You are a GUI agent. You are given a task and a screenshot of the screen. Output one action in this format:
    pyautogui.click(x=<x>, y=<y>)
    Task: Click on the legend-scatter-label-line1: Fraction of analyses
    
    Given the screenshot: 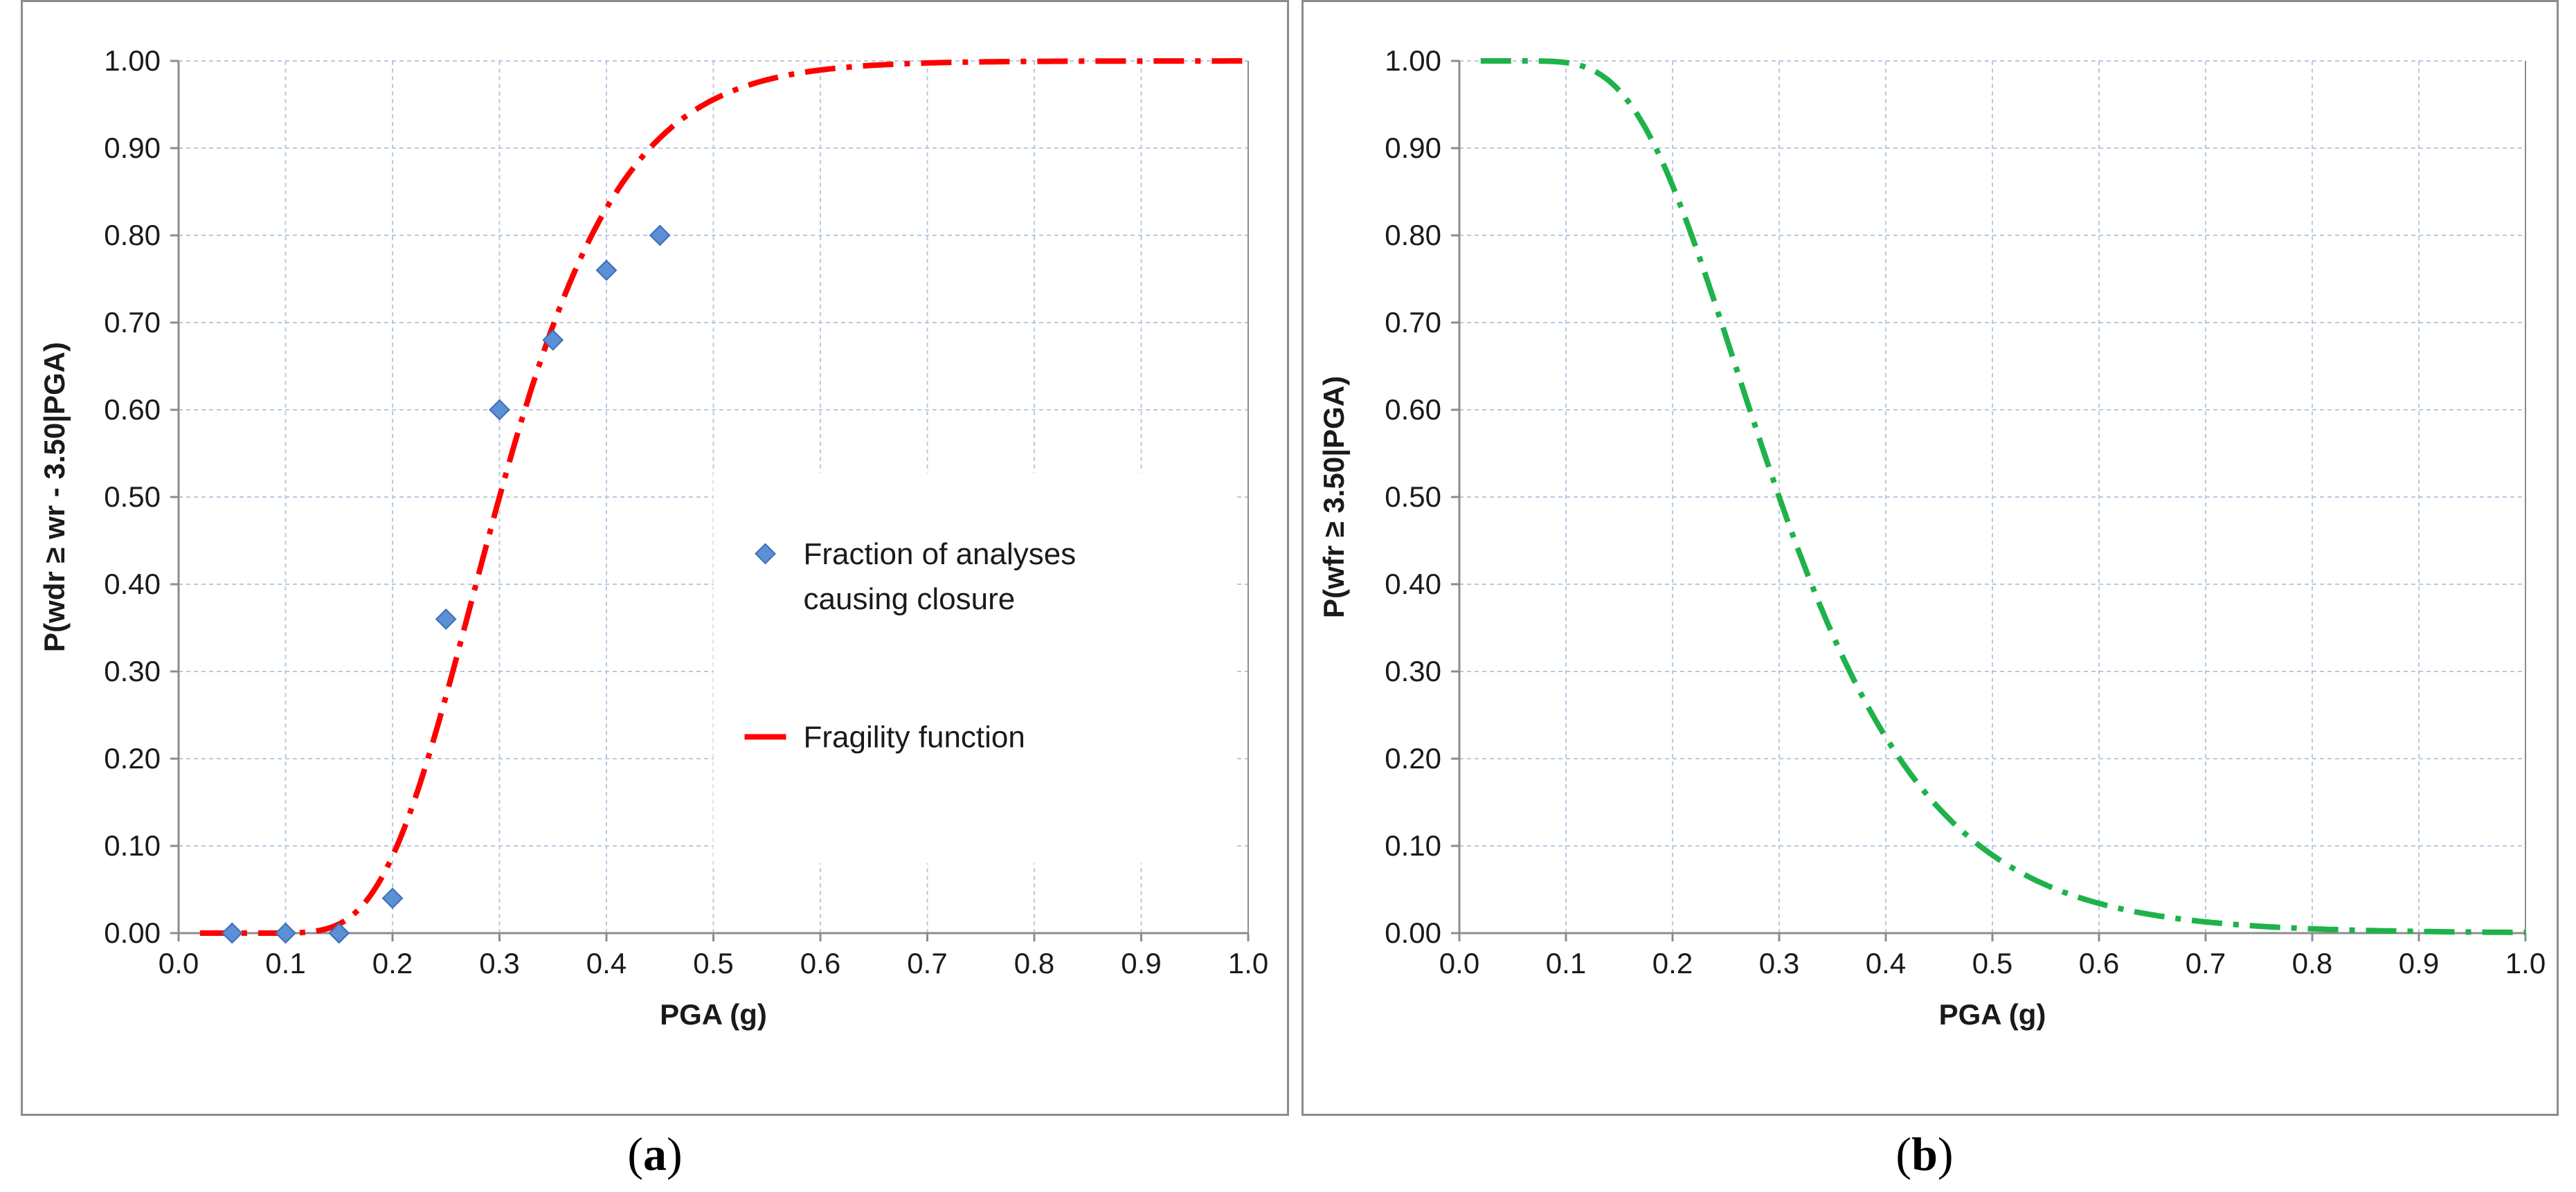 What is the action you would take?
    pyautogui.click(x=940, y=554)
    